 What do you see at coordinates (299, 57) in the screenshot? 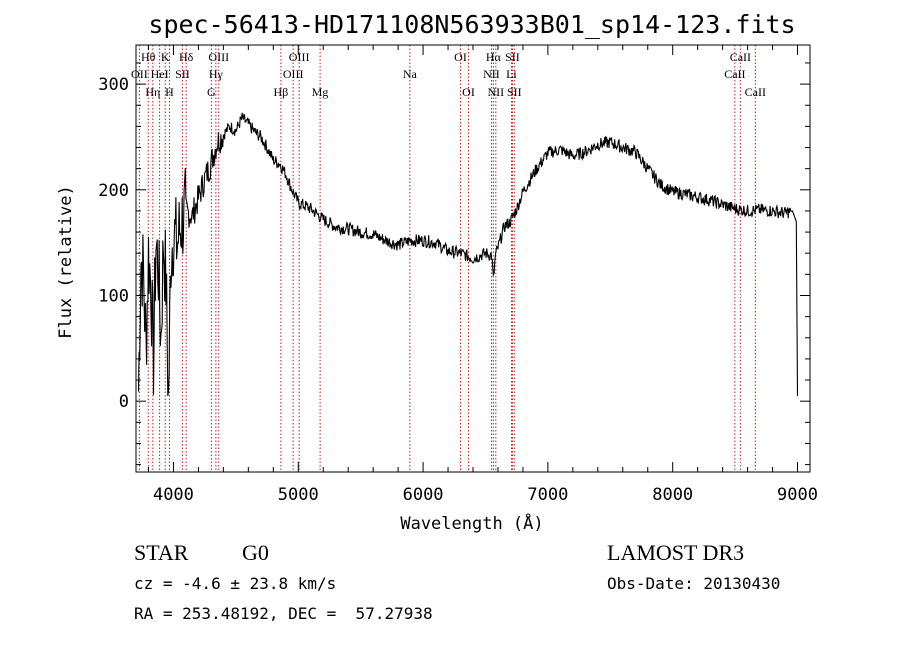
I see `marker-label-12: OIII` at bounding box center [299, 57].